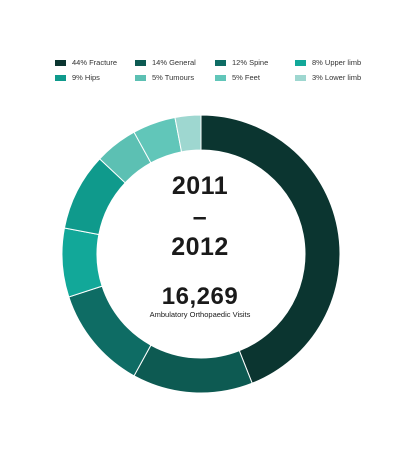 This screenshot has height=454, width=400. What do you see at coordinates (193, 369) in the screenshot?
I see `donut-slice-general` at bounding box center [193, 369].